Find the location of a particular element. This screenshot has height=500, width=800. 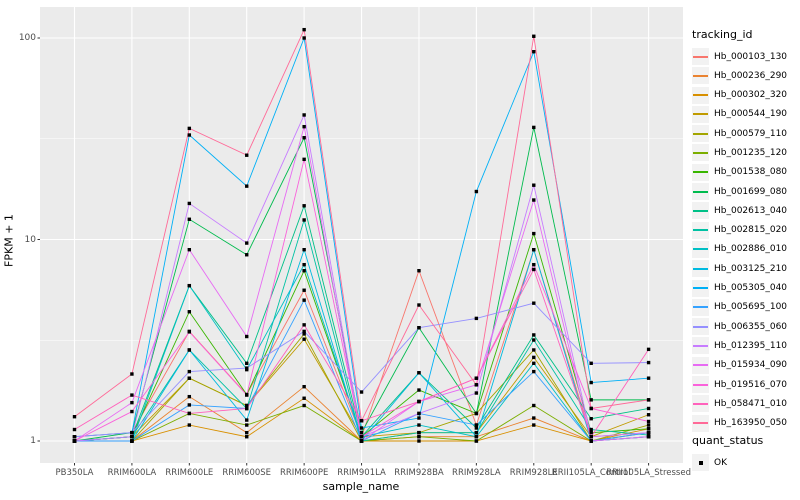

legend-entry: Hb_001235_120 is located at coordinates (746, 153).